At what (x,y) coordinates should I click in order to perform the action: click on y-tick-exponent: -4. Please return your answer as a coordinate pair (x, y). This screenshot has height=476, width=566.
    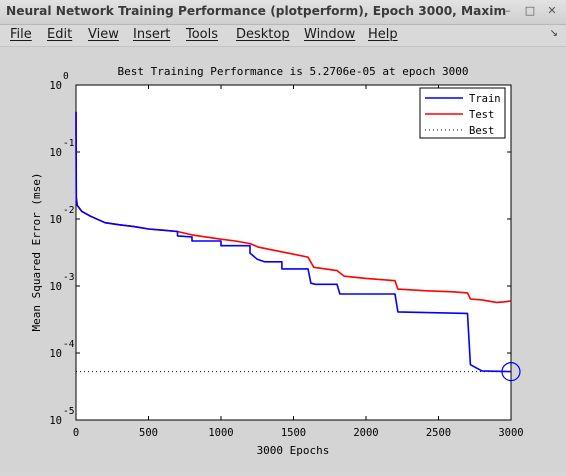
    Looking at the image, I should click on (69, 344).